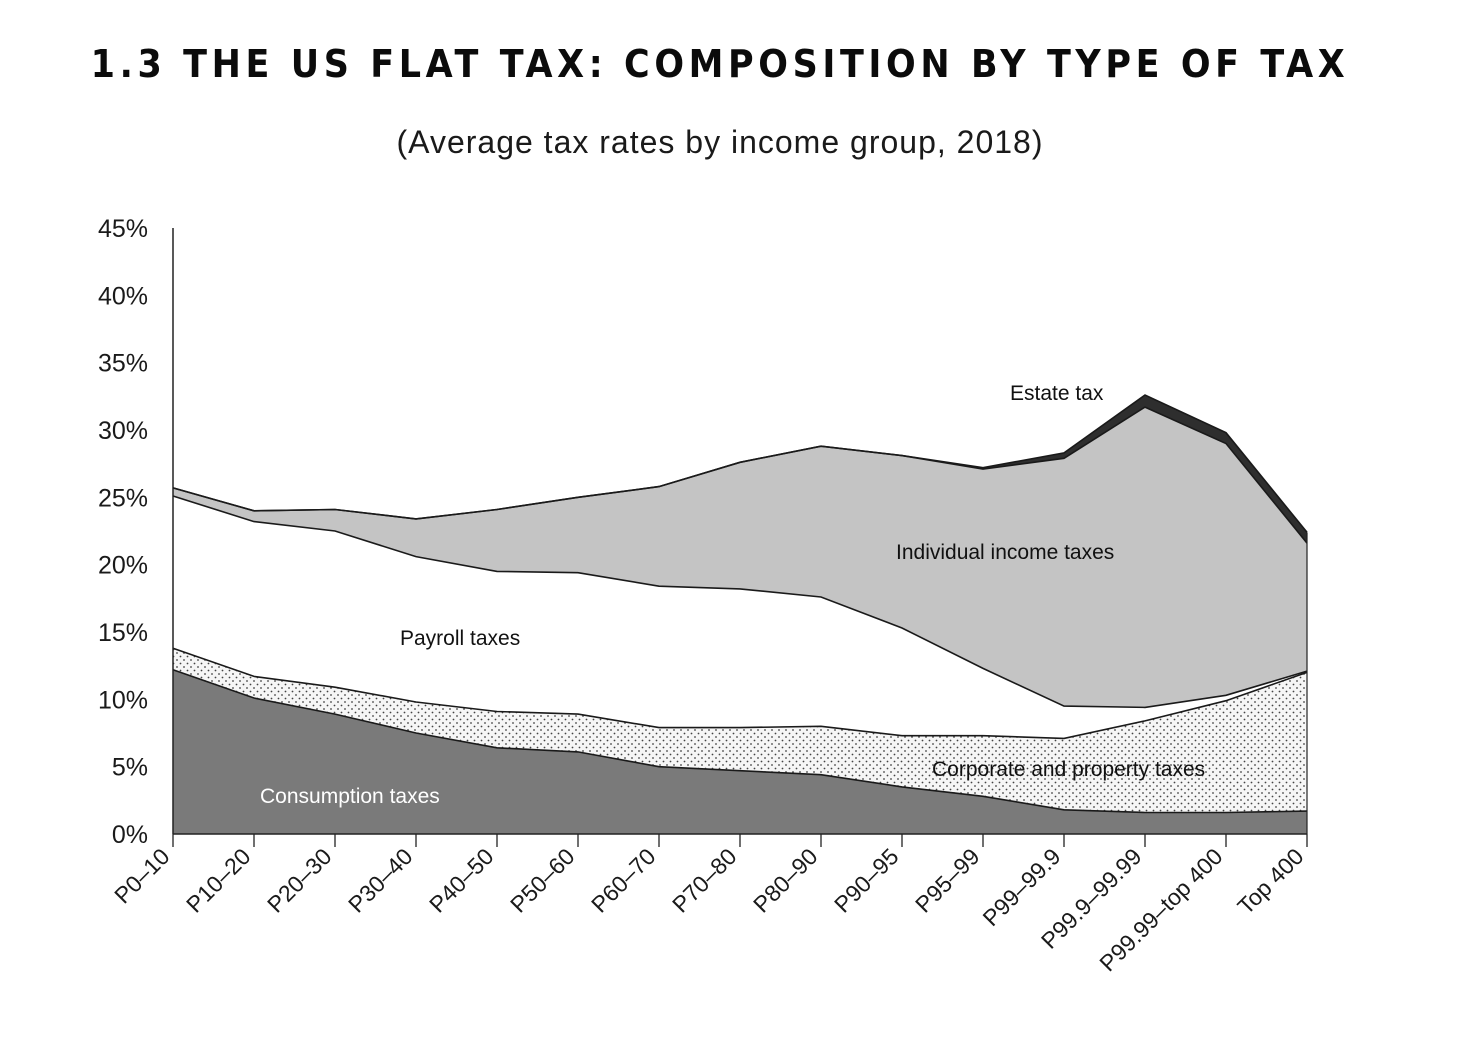 Image resolution: width=1470 pixels, height=1053 pixels. What do you see at coordinates (866, 880) in the screenshot?
I see `x-tick-label: P90–95` at bounding box center [866, 880].